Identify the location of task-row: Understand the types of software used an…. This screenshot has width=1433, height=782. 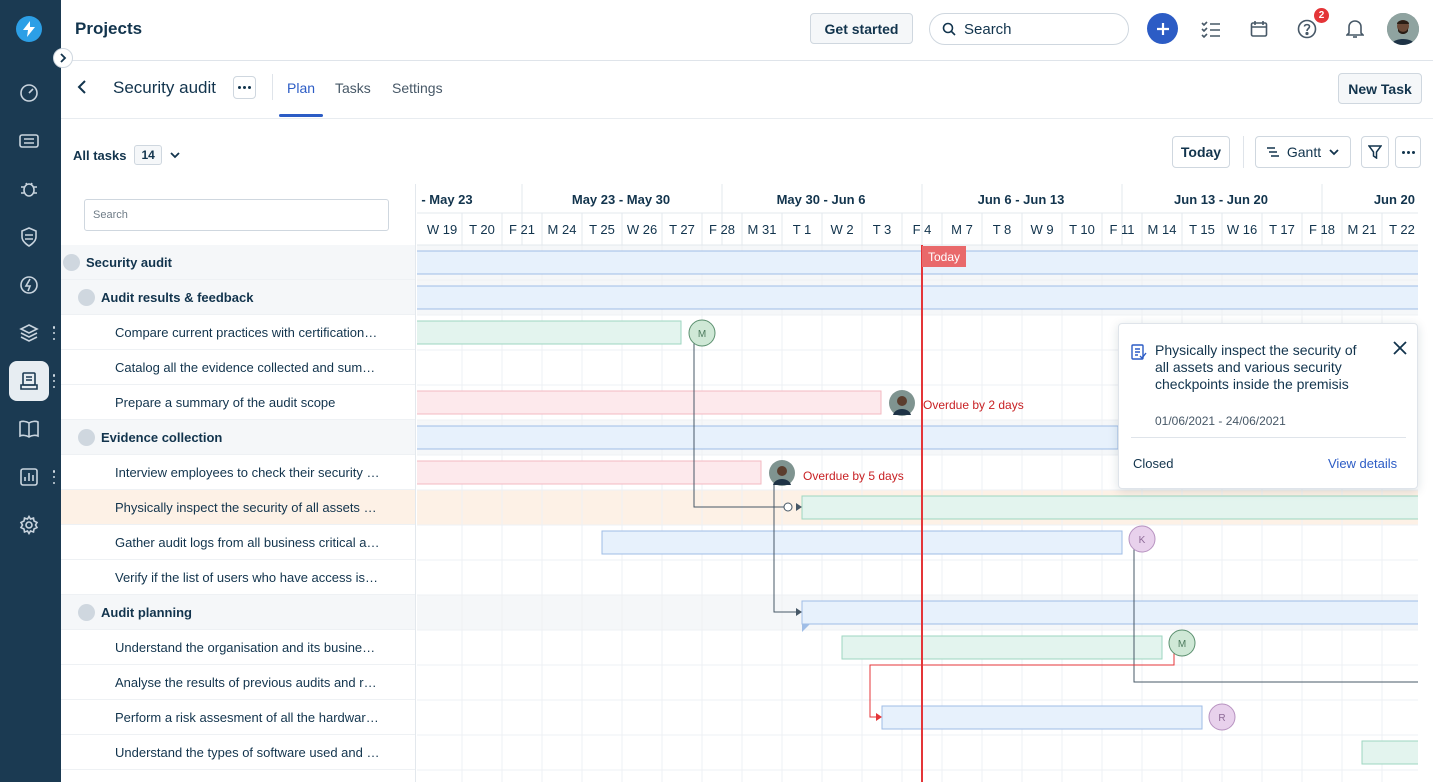
(238, 752).